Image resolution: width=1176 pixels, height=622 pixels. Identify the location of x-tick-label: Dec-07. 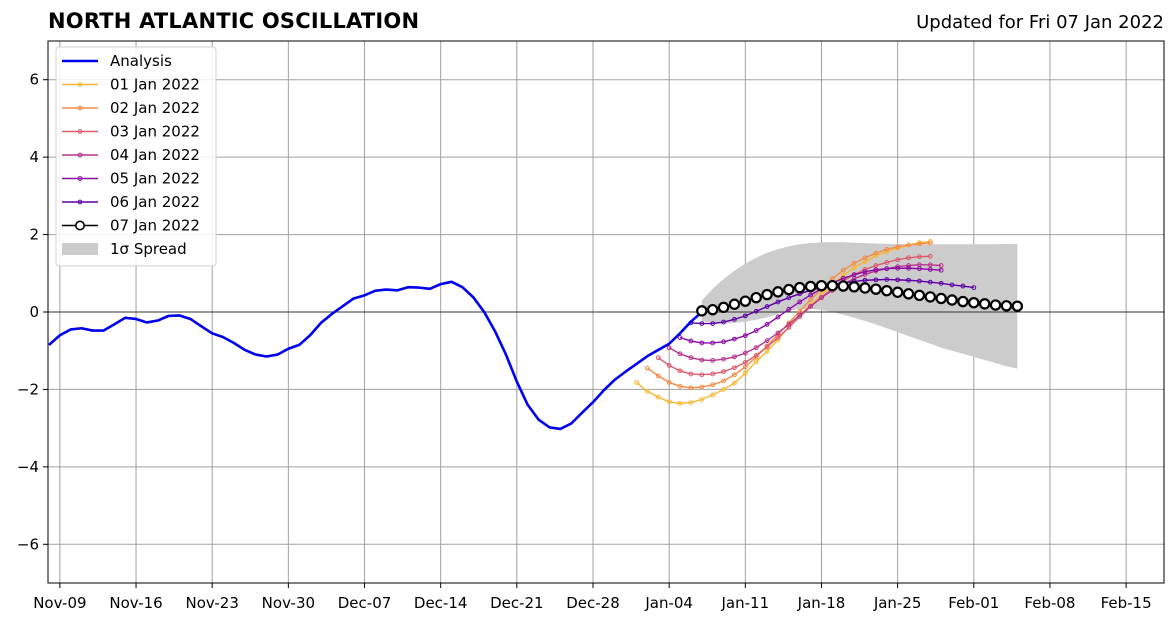
(365, 603).